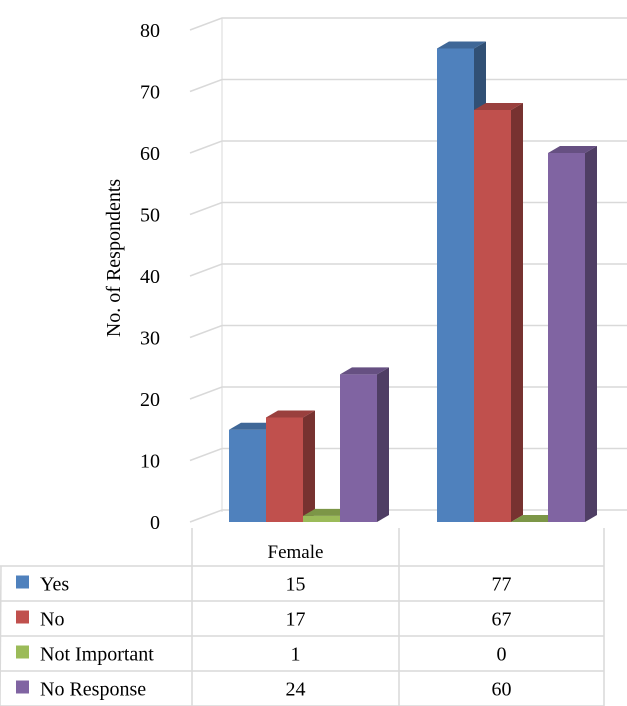 This screenshot has height=706, width=627. What do you see at coordinates (502, 585) in the screenshot?
I see `table-cell: 77` at bounding box center [502, 585].